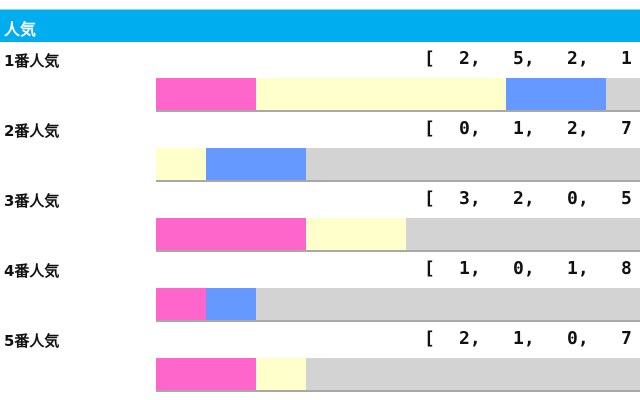 This screenshot has width=640, height=400. I want to click on category-label: 3番人気, so click(32, 201).